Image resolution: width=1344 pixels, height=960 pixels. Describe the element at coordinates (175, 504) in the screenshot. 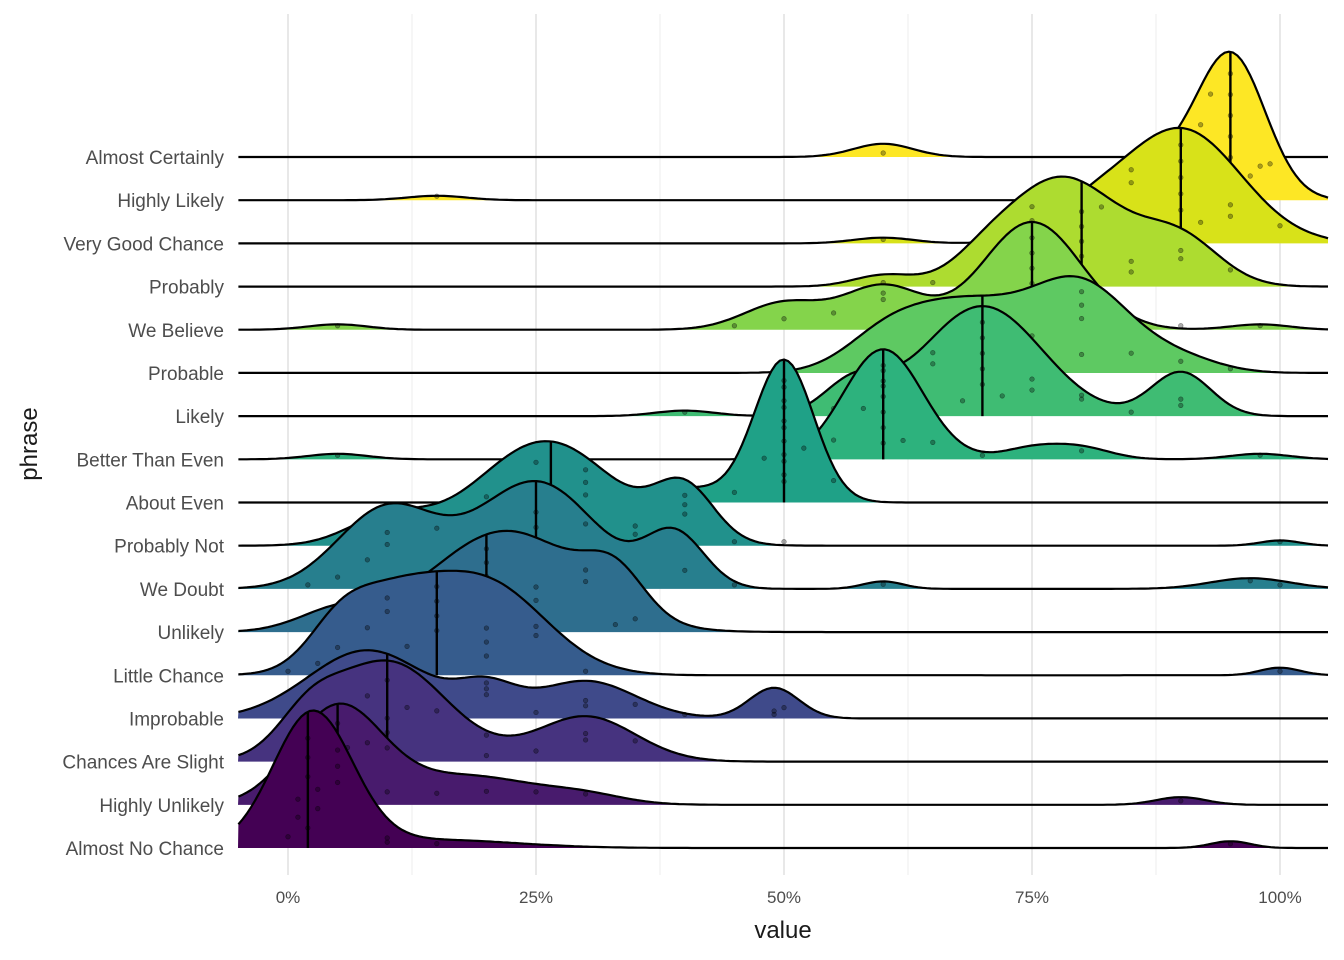

I see `y-tick-label: About Even` at that location.